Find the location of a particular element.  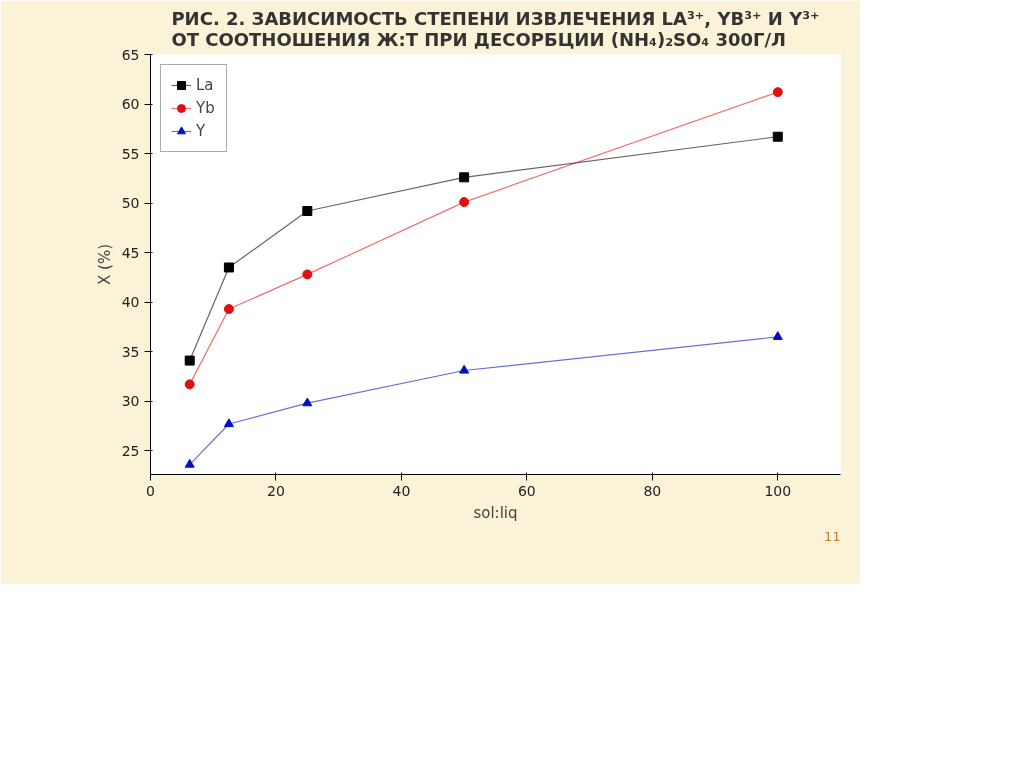

y-tick-label: 65 is located at coordinates (130, 54).